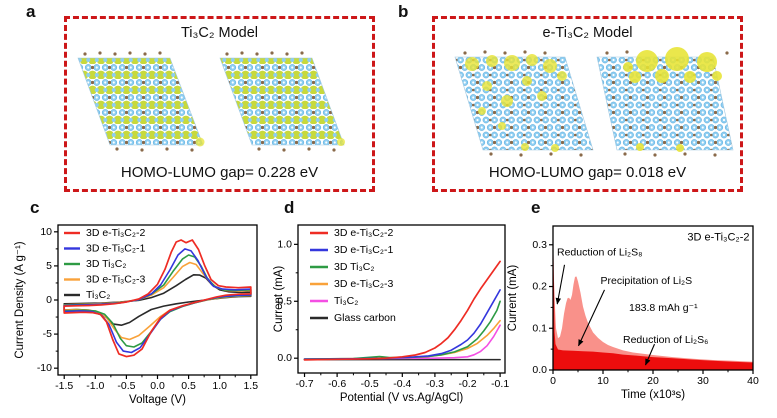 Image resolution: width=777 pixels, height=418 pixels. Describe the element at coordinates (665, 340) in the screenshot. I see `annotation: Reduction of Li₂S₆` at that location.